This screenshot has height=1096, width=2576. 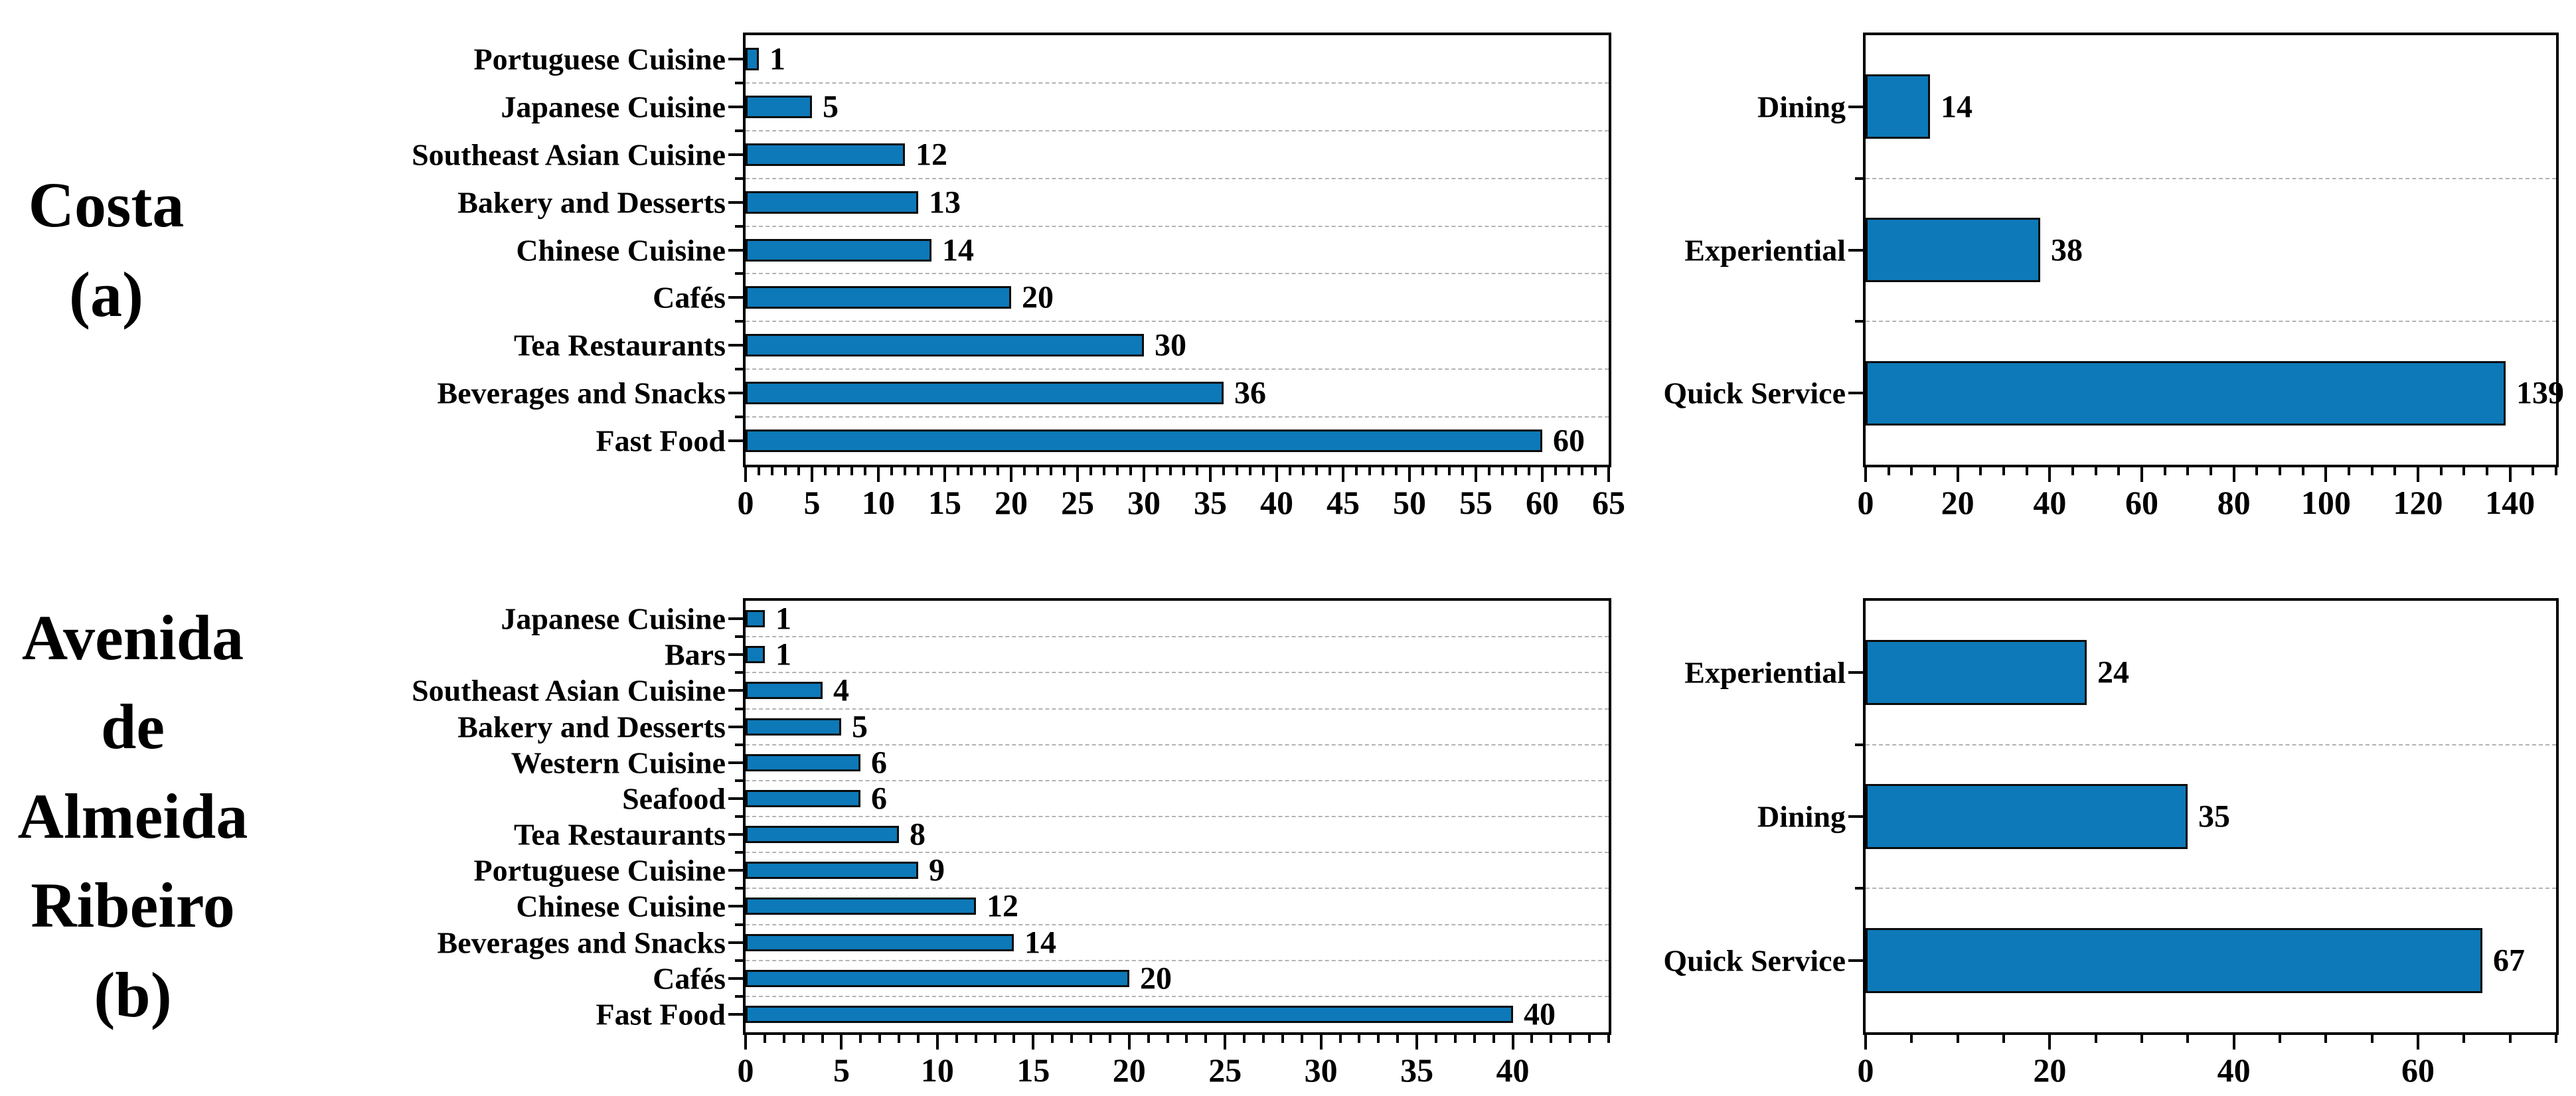 I want to click on x-tick-label: 60, so click(x=2141, y=502).